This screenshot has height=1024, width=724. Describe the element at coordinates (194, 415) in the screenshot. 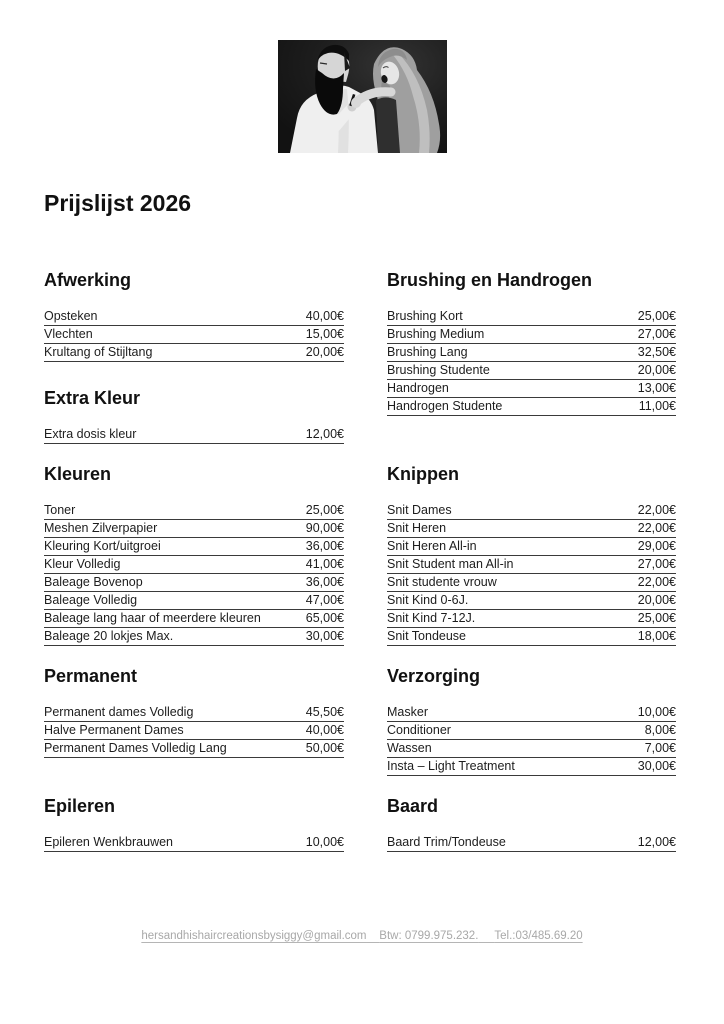

I see `section-extra-kleur: Extra Kleur Extra dosis kleur 12,00€` at that location.